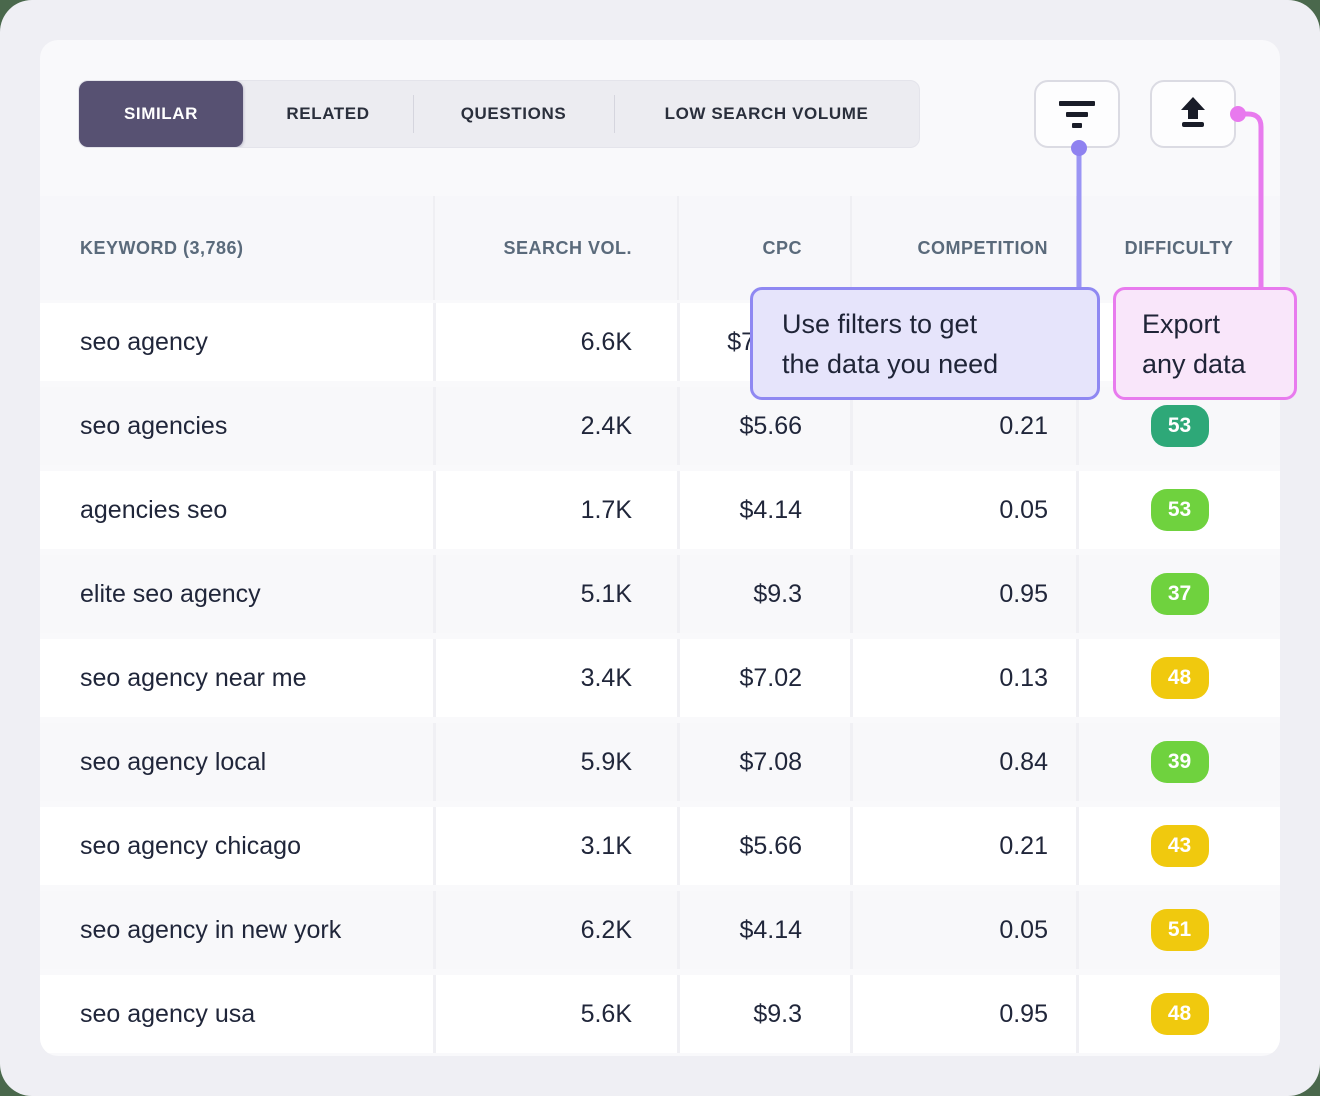 The image size is (1320, 1096). I want to click on table-row: seo agencies 2.4K $5.66 0.21 53, so click(660, 426).